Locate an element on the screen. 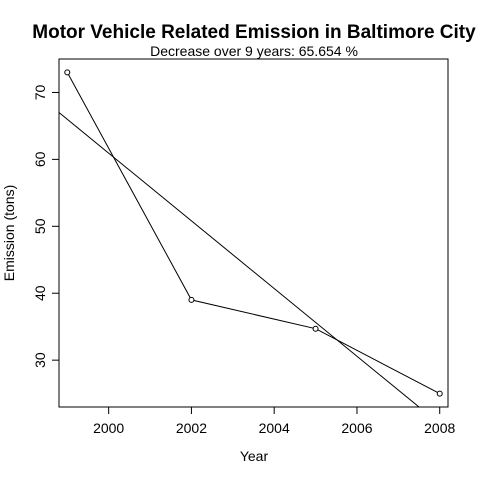  x-tick-label: 2004 is located at coordinates (274, 428).